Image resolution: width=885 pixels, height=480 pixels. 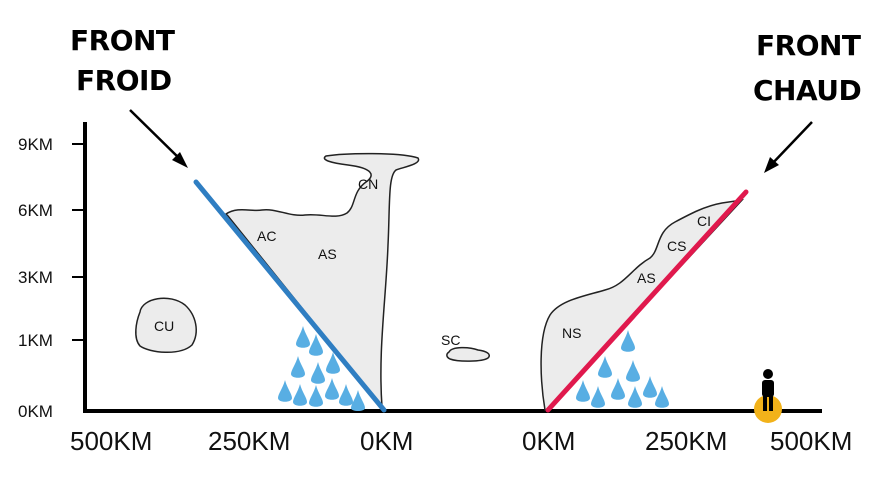 I want to click on person-icon, so click(x=768, y=390).